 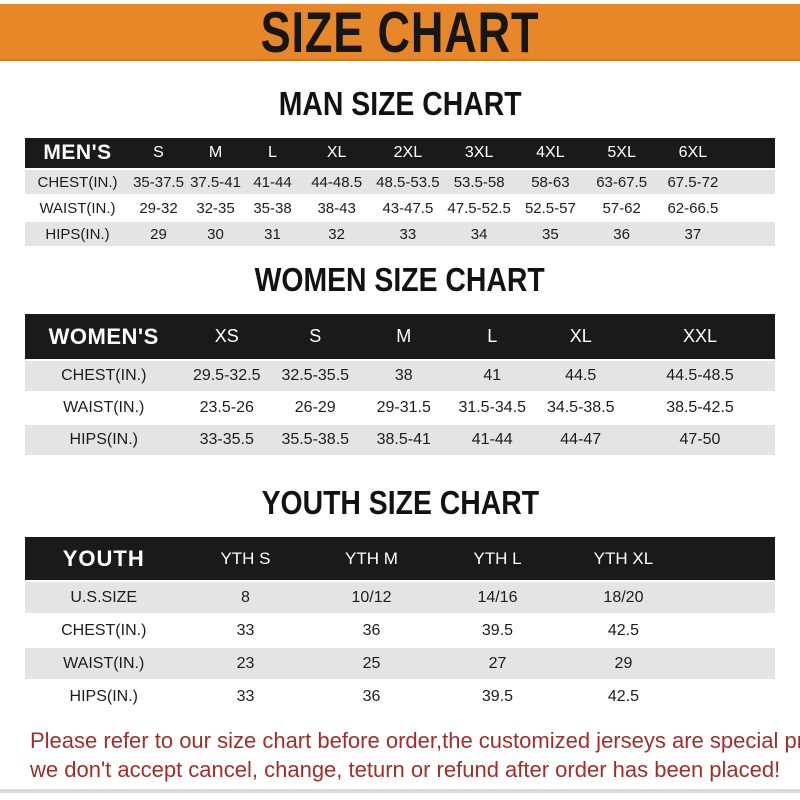 I want to click on size-value-cell: 26-29, so click(x=315, y=408).